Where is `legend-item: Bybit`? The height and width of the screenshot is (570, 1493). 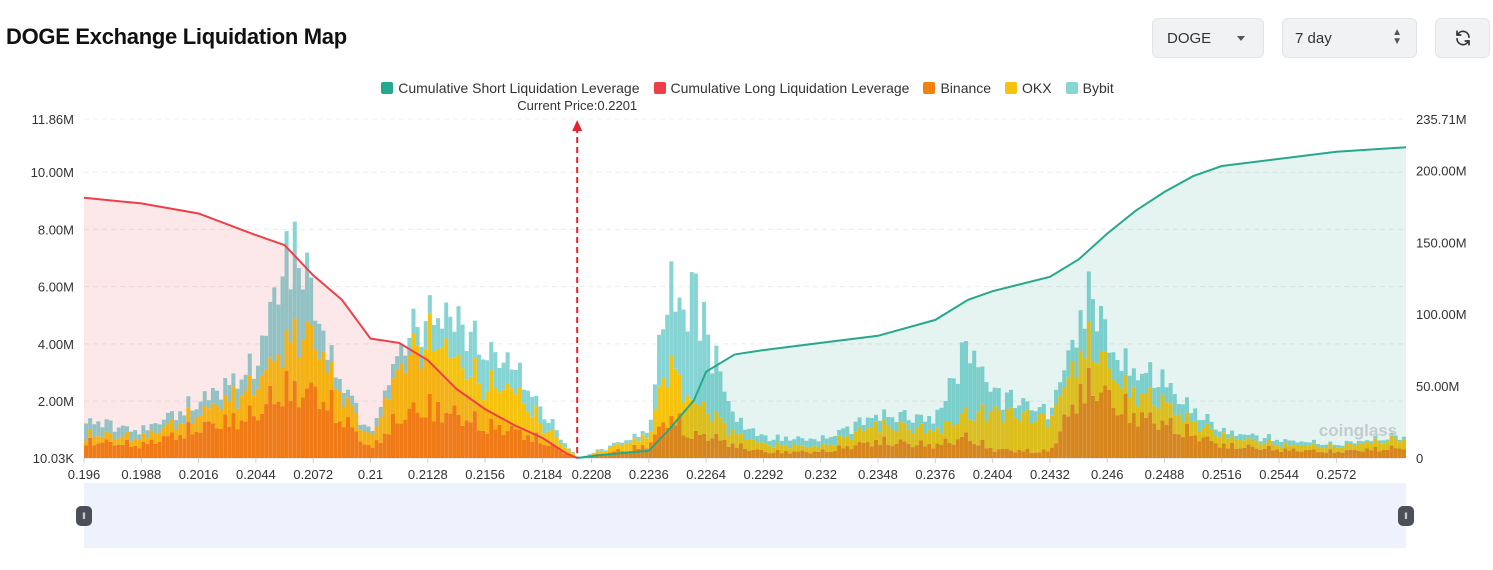 legend-item: Bybit is located at coordinates (1089, 88).